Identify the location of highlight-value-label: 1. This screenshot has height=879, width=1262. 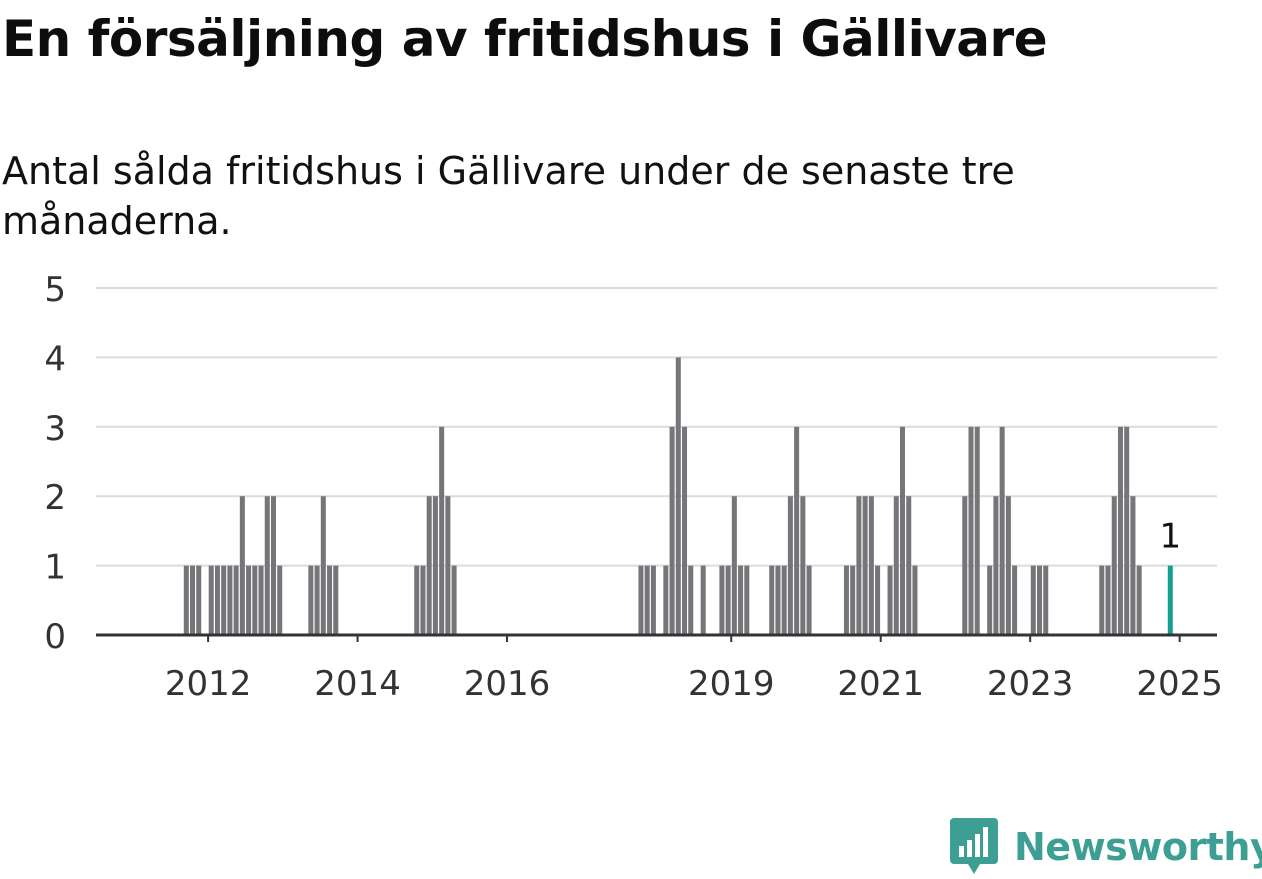
(1170, 537).